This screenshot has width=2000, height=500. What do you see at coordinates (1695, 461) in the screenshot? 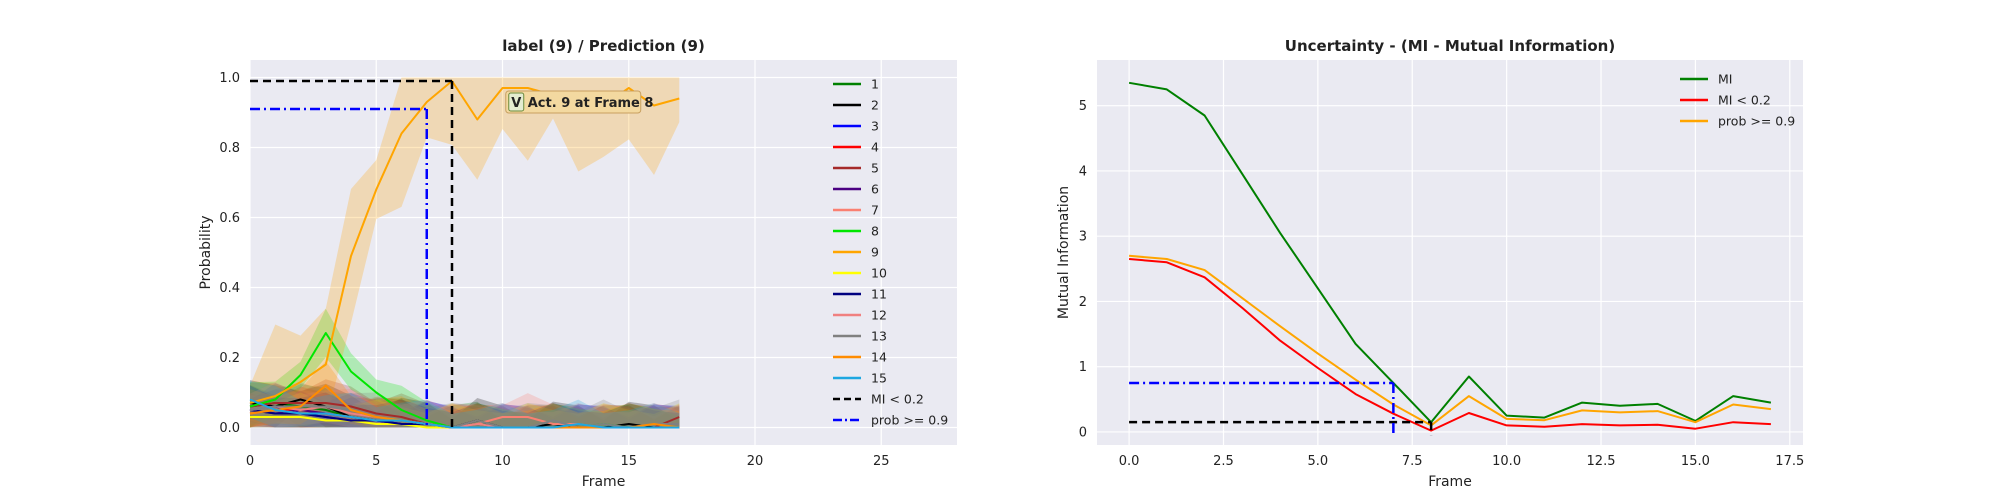
I see `x-tick-label: 15.0` at bounding box center [1695, 461].